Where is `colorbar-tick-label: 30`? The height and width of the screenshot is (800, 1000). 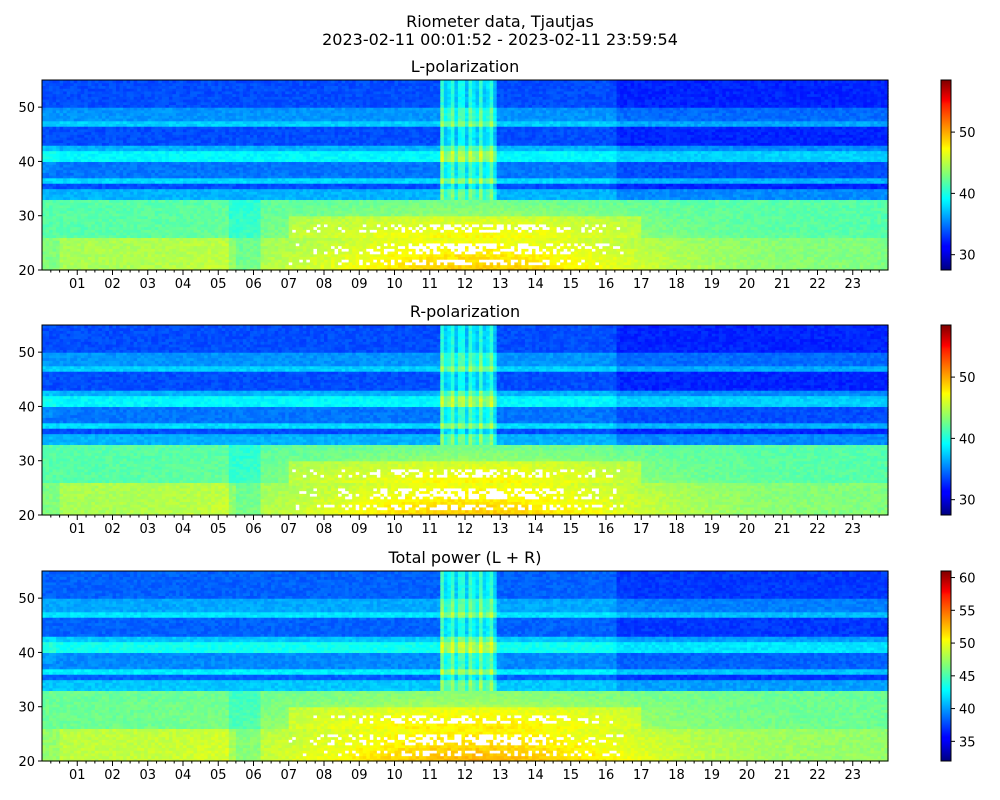
colorbar-tick-label: 30 is located at coordinates (967, 256).